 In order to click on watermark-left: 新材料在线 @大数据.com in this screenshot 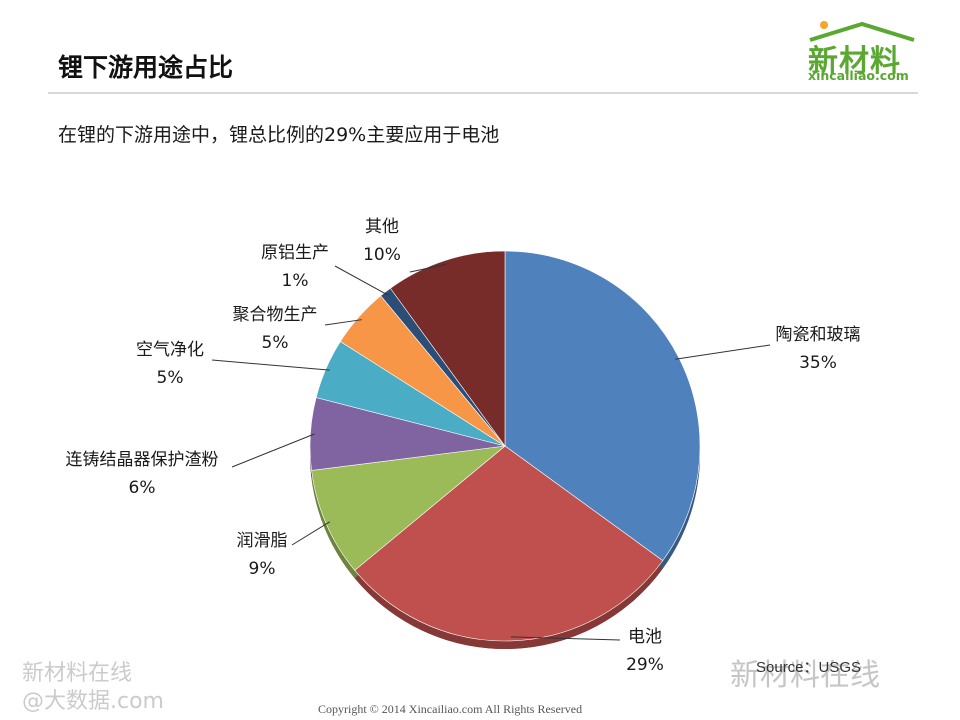, I will do `click(93, 688)`.